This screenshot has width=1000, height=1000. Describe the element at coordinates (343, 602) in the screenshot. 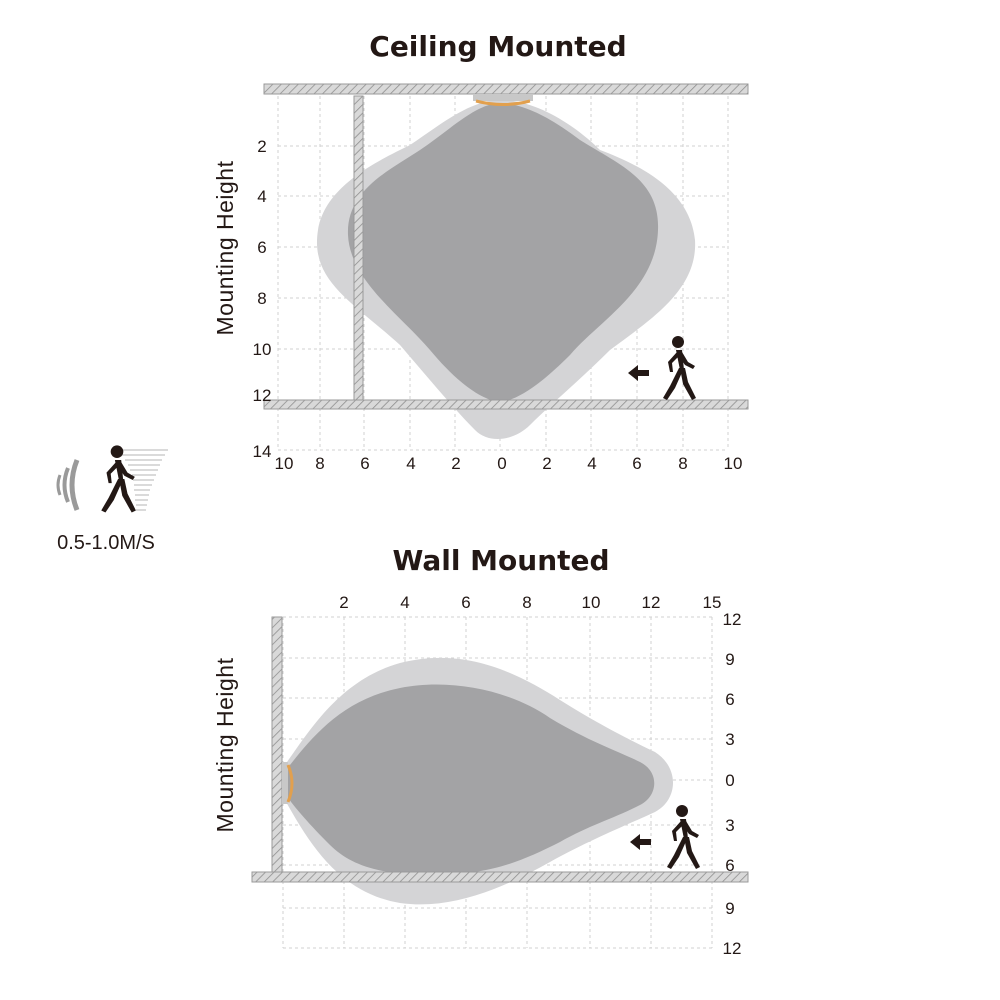

I see `wall-x-tick: 2` at that location.